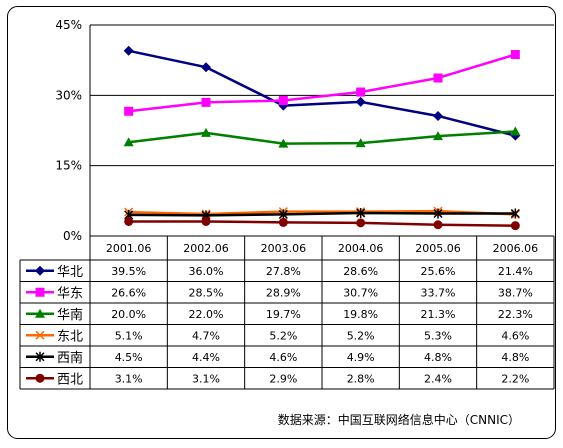 This screenshot has height=448, width=563. Describe the element at coordinates (283, 378) in the screenshot. I see `data-label: 2.9%` at that location.